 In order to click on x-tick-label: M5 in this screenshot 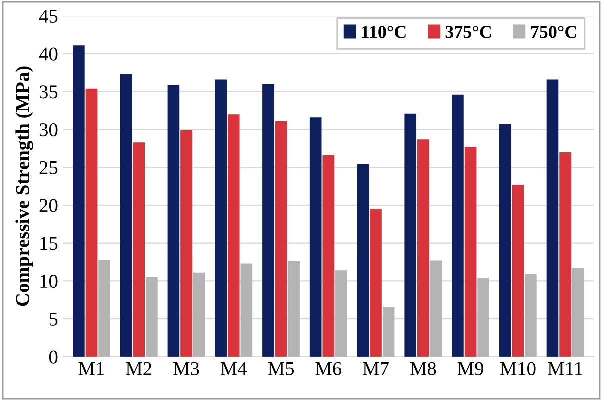, I will do `click(281, 369)`.